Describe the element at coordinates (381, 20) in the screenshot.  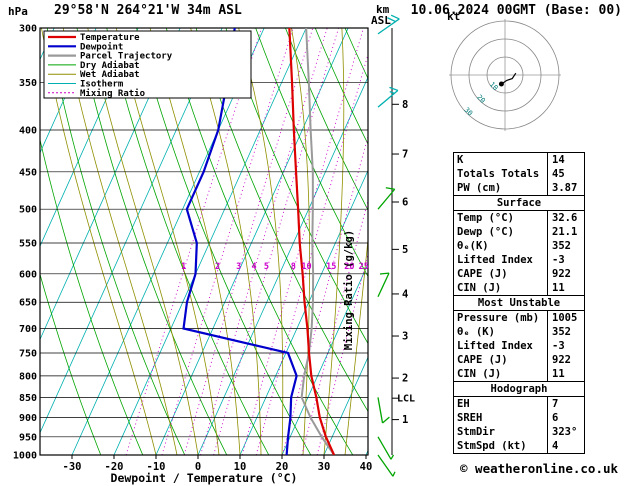
I see `height-axis-unit-asl: ASL` at that location.